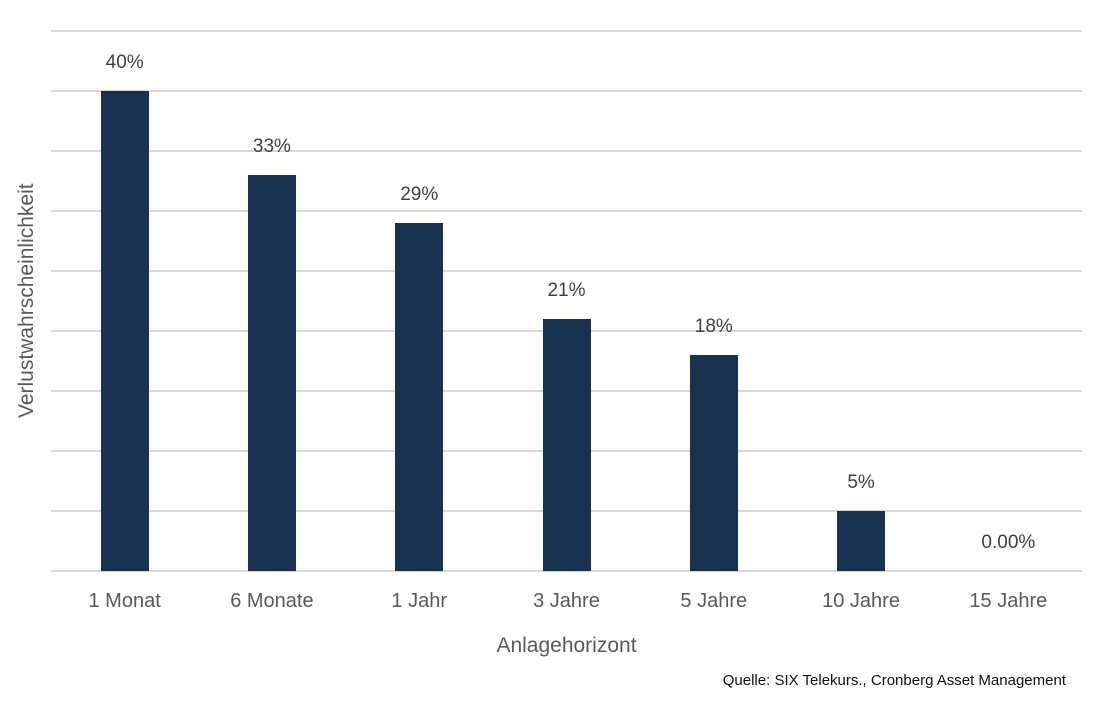  Describe the element at coordinates (124, 601) in the screenshot. I see `x-axis-tick-label: 1 Monat` at that location.